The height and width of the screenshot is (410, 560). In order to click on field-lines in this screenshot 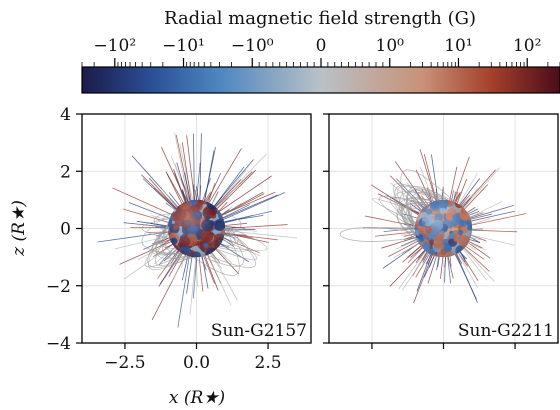, I will do `click(433, 226)`.